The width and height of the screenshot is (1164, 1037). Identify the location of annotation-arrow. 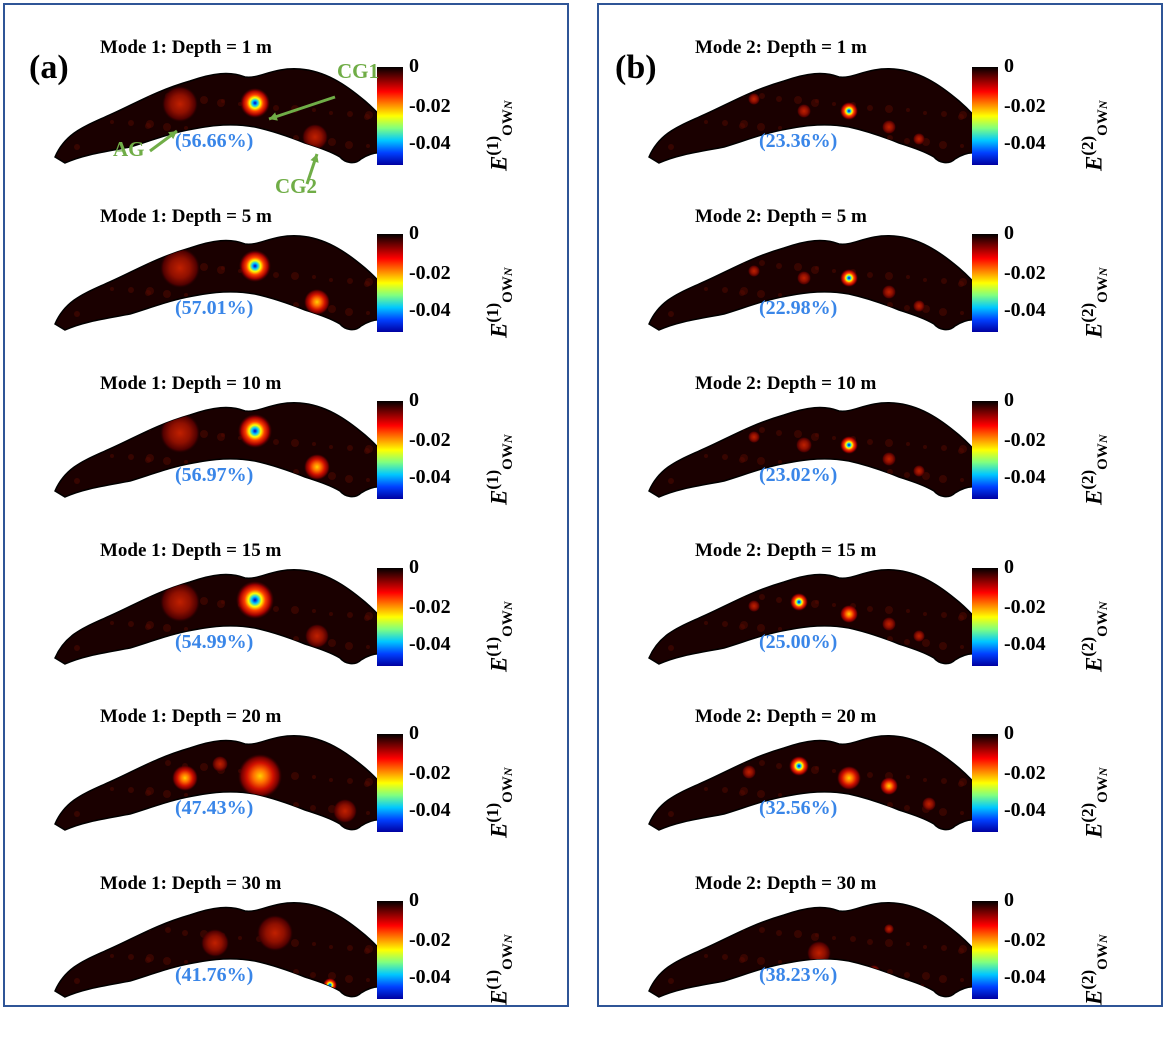
(302, 108).